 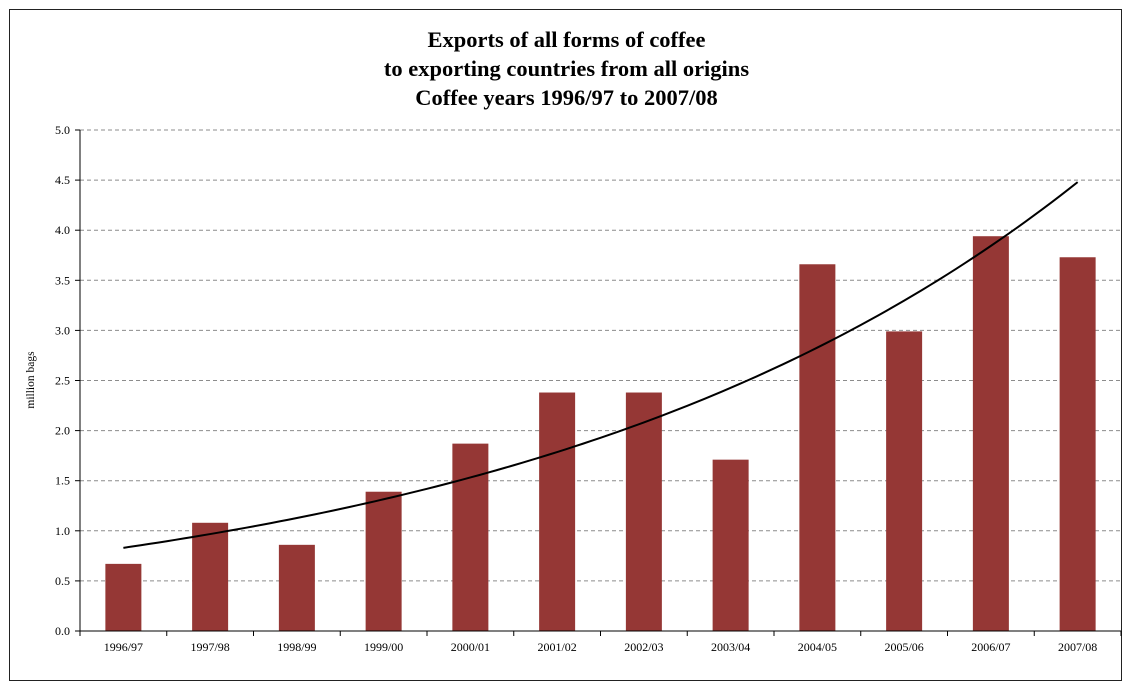 I want to click on x-tick-label: 2006/07, so click(x=990, y=647).